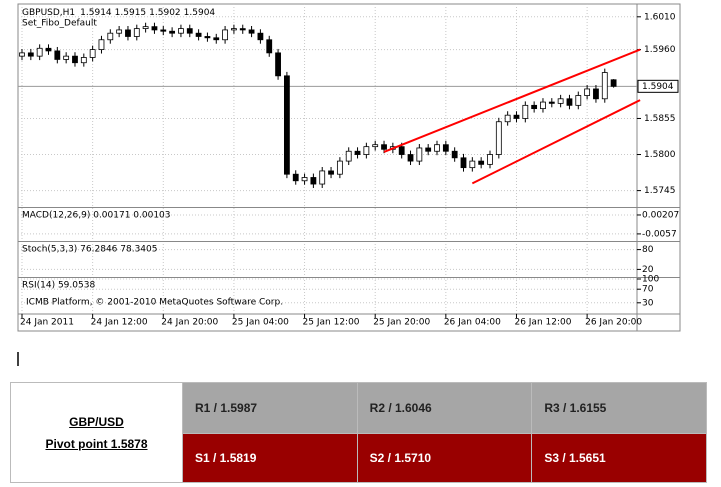  What do you see at coordinates (444, 458) in the screenshot?
I see `cell: S2 / 1.5710` at bounding box center [444, 458].